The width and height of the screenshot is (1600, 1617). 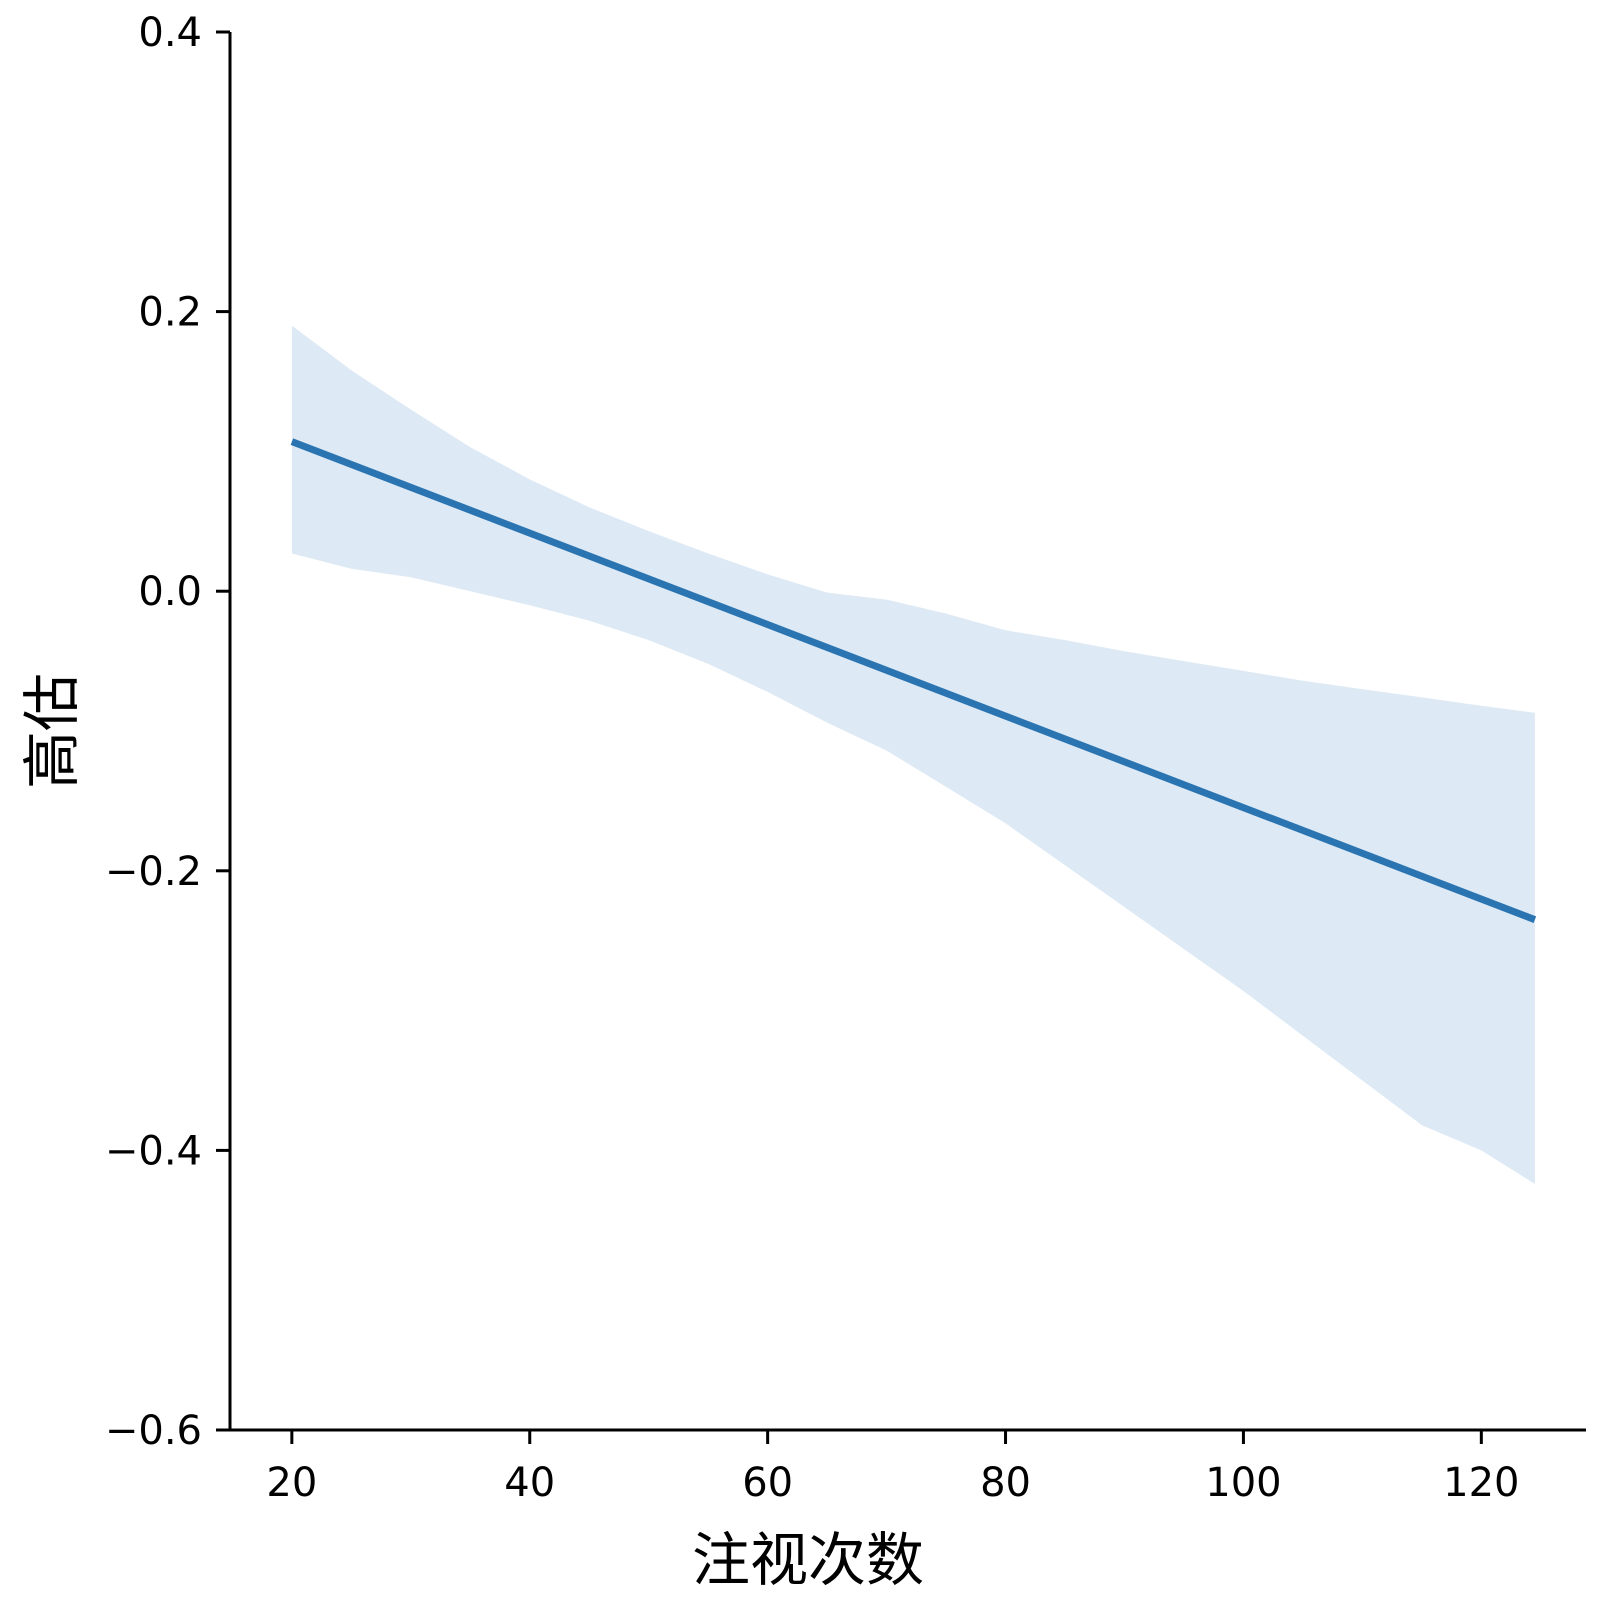 What do you see at coordinates (153, 872) in the screenshot?
I see `y-tick-label: −0.2` at bounding box center [153, 872].